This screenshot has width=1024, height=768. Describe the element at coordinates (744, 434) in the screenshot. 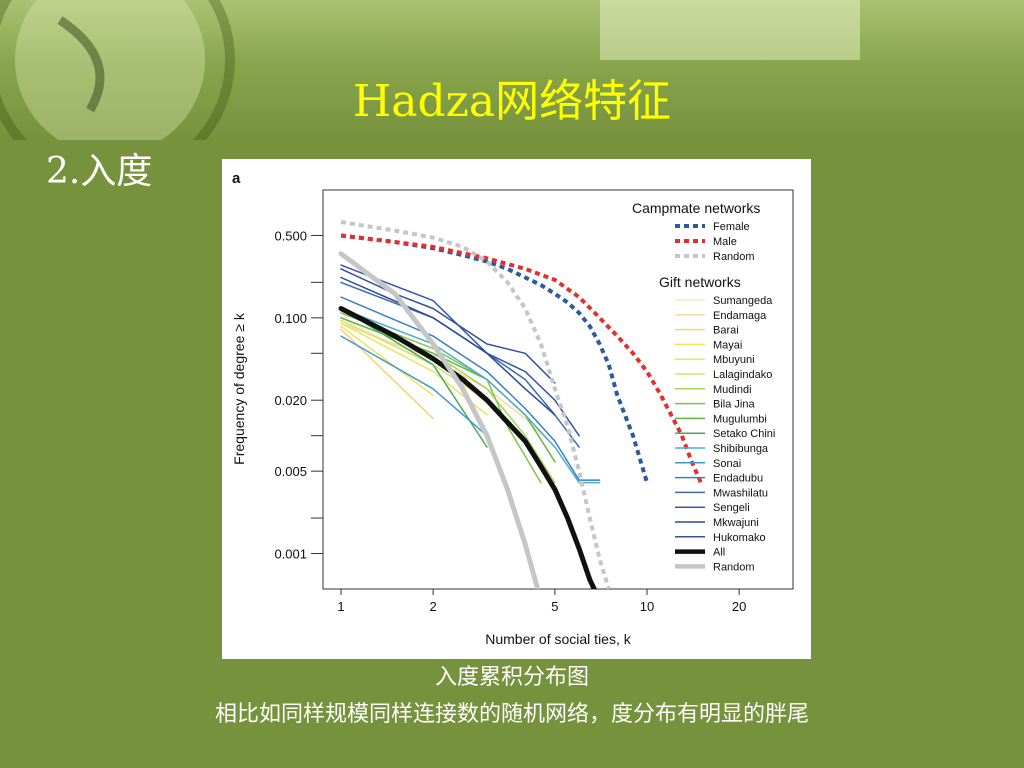

I see `legend-entry: Setako Chini` at that location.